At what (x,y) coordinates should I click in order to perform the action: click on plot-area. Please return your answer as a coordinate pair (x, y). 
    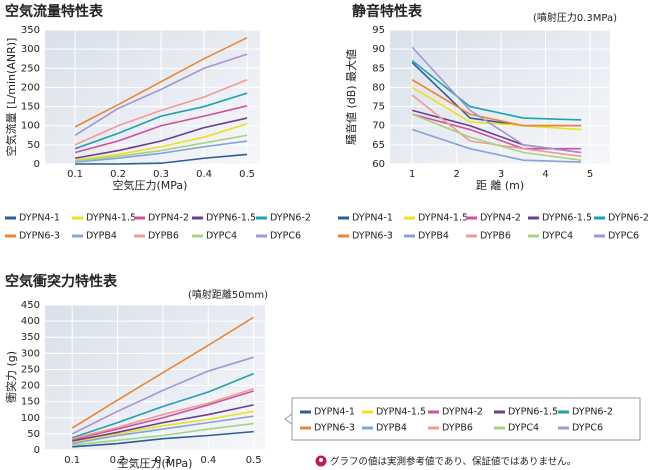
    Looking at the image, I should click on (500, 97).